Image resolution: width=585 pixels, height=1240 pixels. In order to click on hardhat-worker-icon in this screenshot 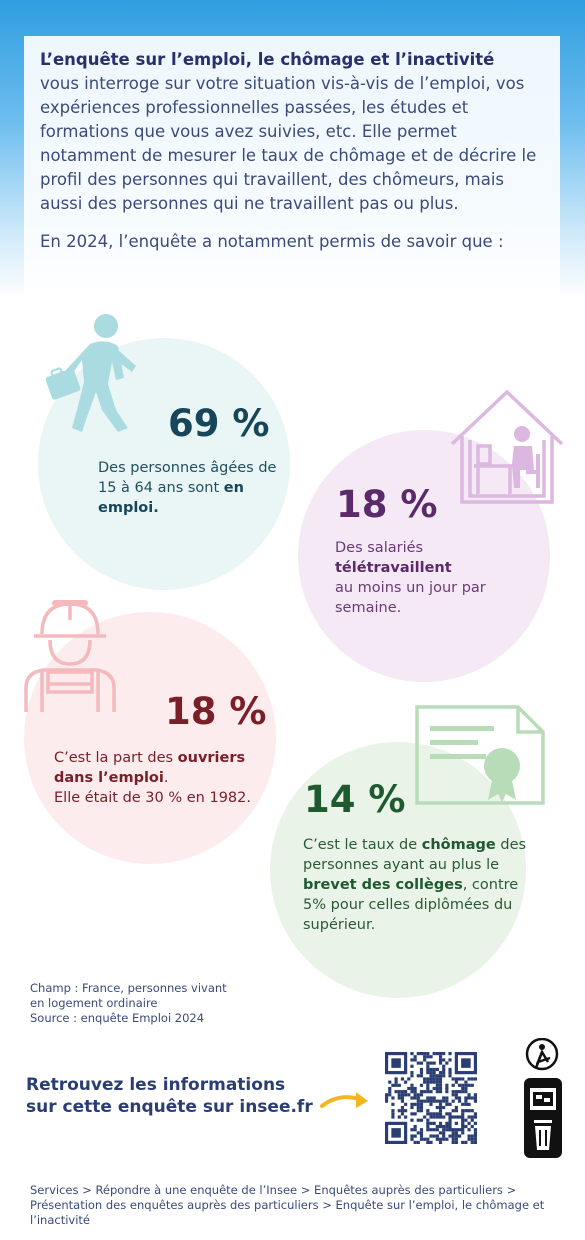, I will do `click(70, 656)`.